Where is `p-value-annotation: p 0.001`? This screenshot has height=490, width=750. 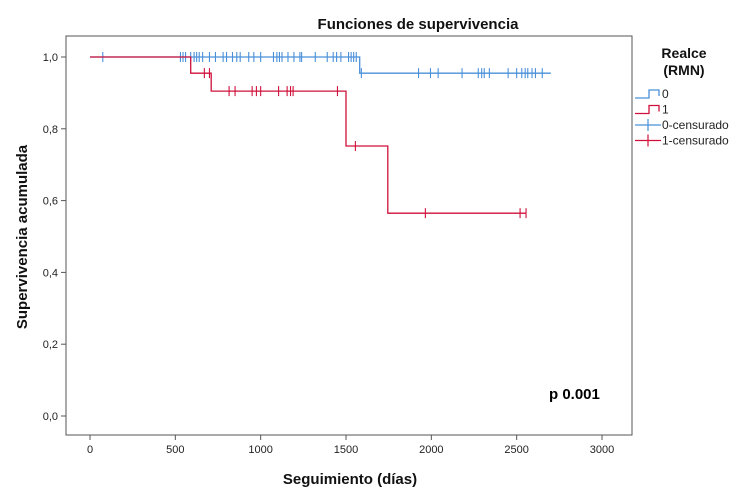 p-value-annotation: p 0.001 is located at coordinates (574, 394).